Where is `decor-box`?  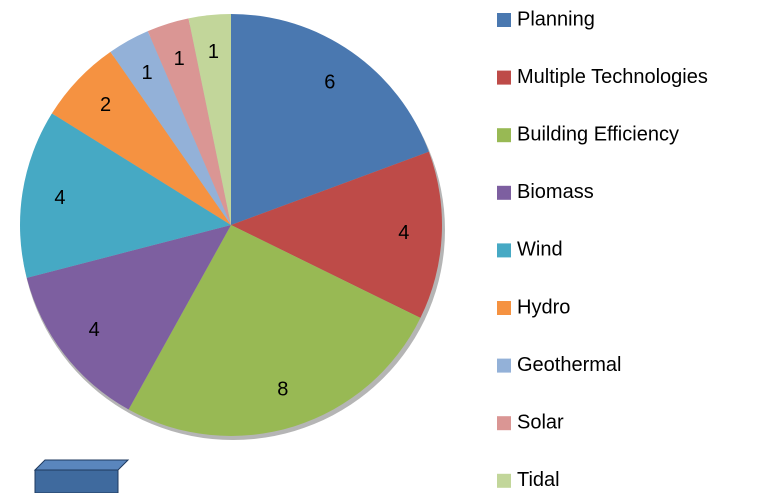 decor-box is located at coordinates (81, 476).